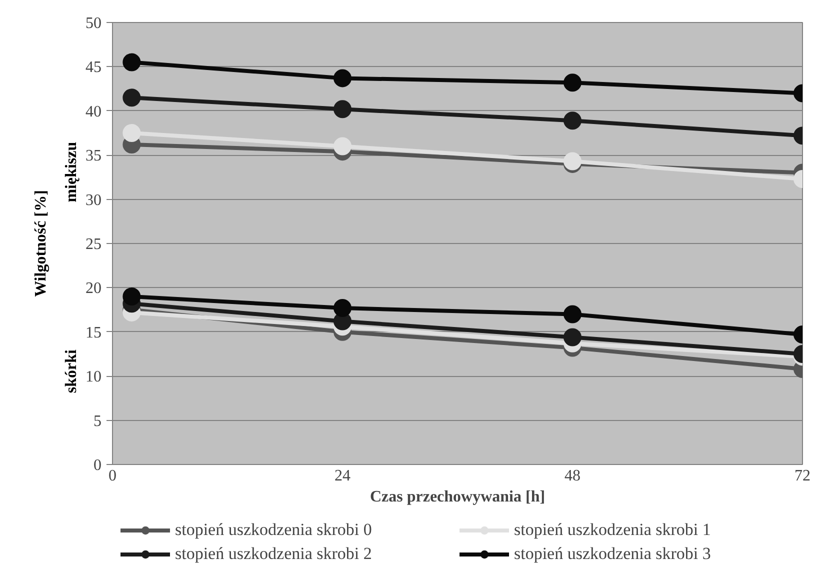  Describe the element at coordinates (613, 554) in the screenshot. I see `legend-label: stopień uszkodzenia skrobi 3` at that location.